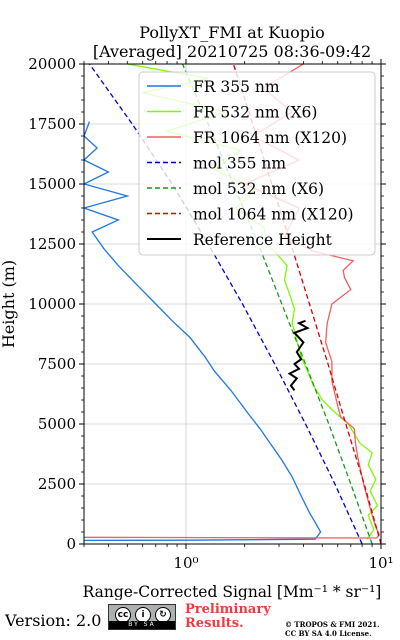 This screenshot has height=640, width=400. Describe the element at coordinates (232, 51) in the screenshot. I see `chart-title-line2: [Averaged] 20210725 08:36-09:42` at that location.